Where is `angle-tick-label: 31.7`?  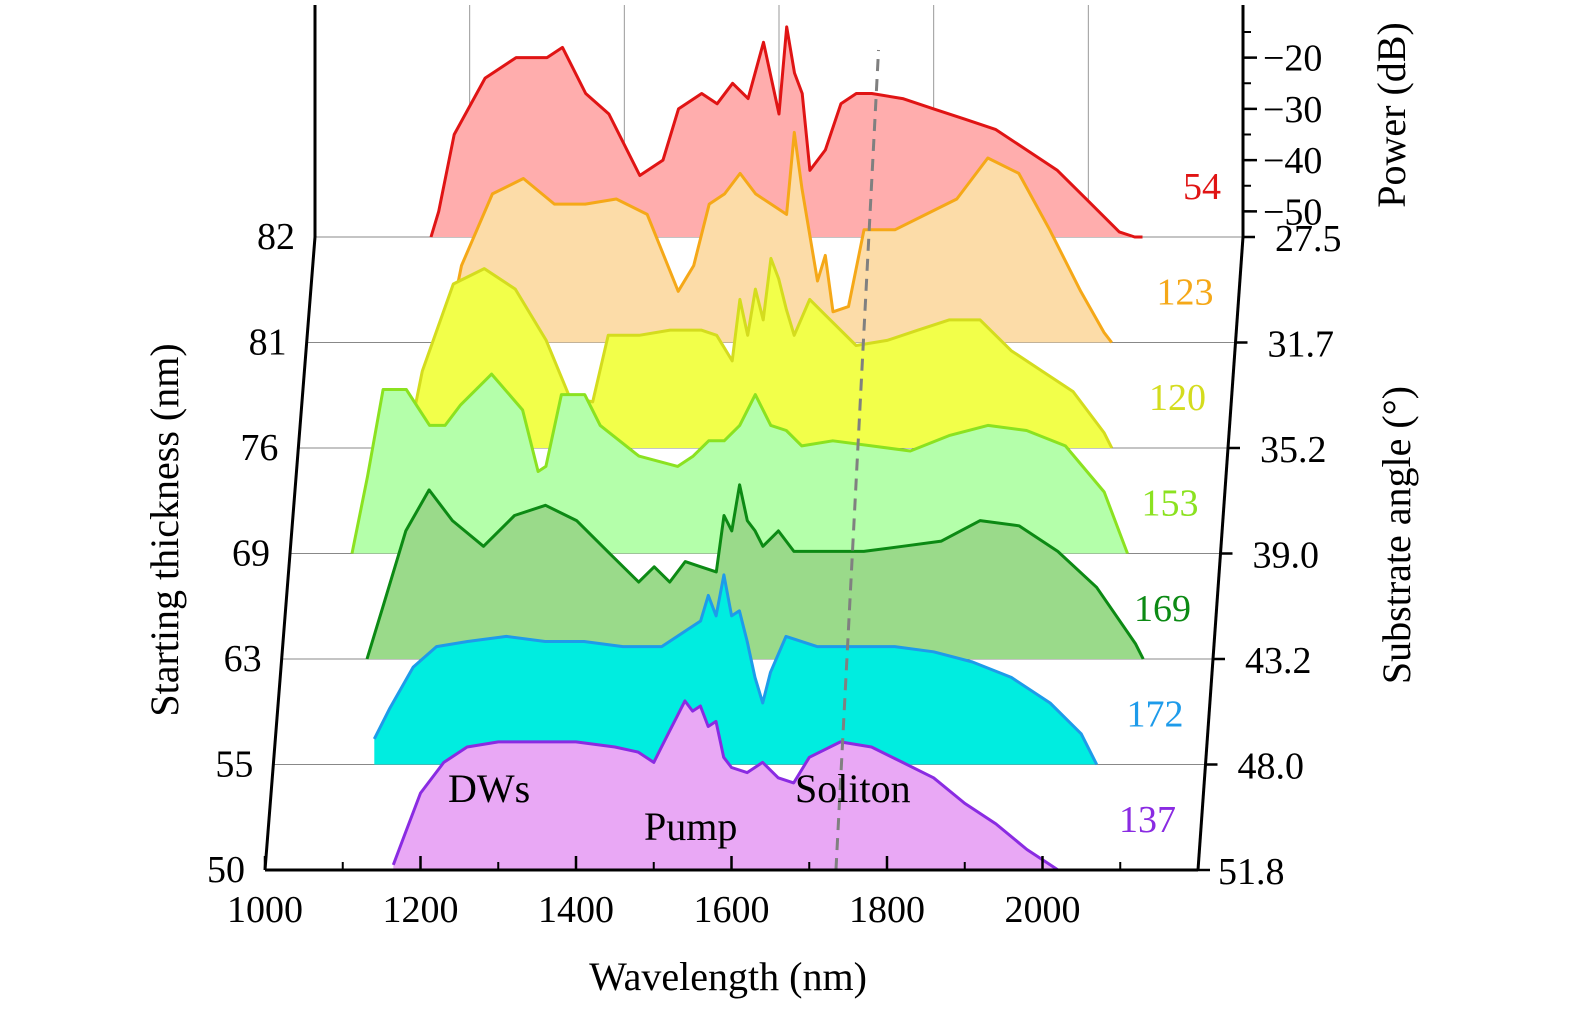
angle-tick-label: 31.7 is located at coordinates (1301, 345).